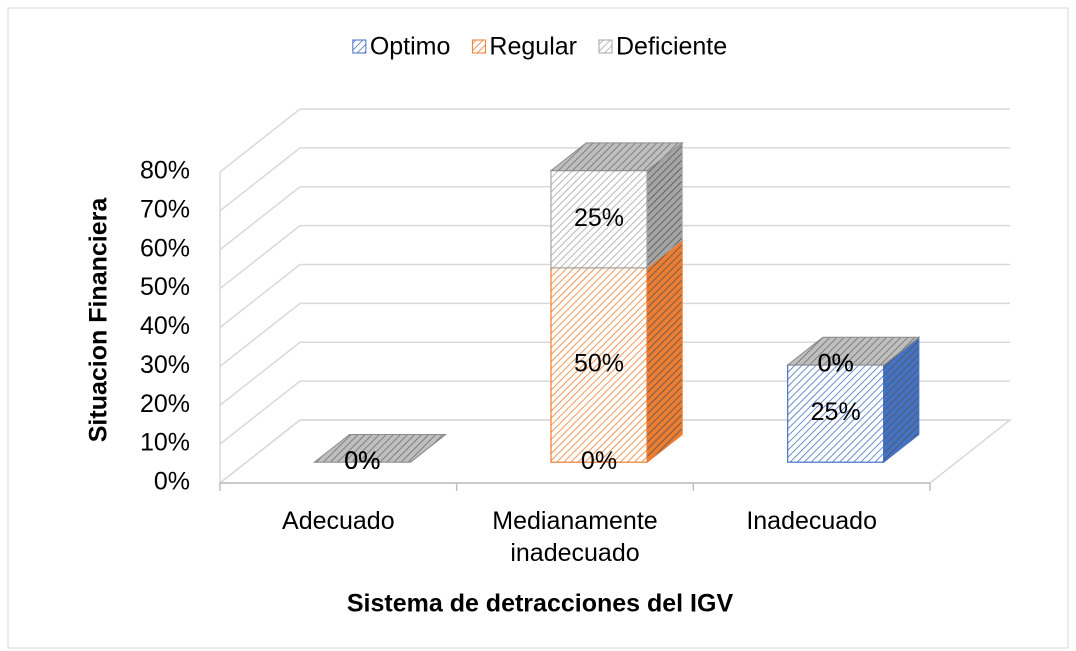  I want to click on y-tick-label: 30%, so click(165, 365).